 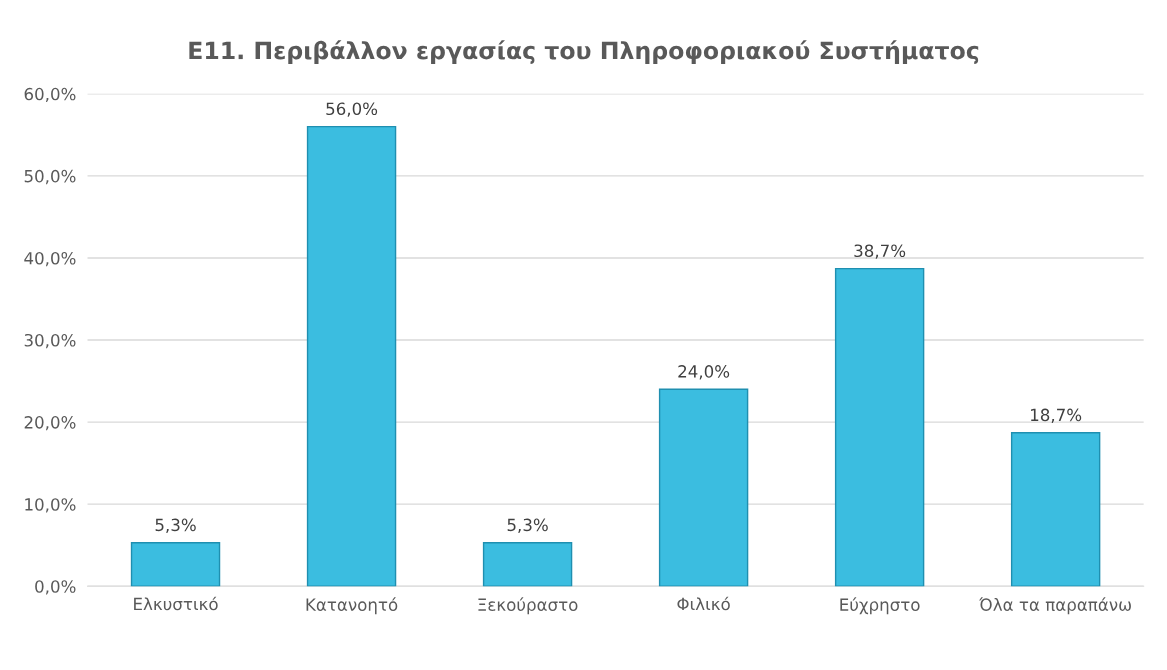 I want to click on x-tick-label: Ξεκούραστο, so click(x=528, y=606).